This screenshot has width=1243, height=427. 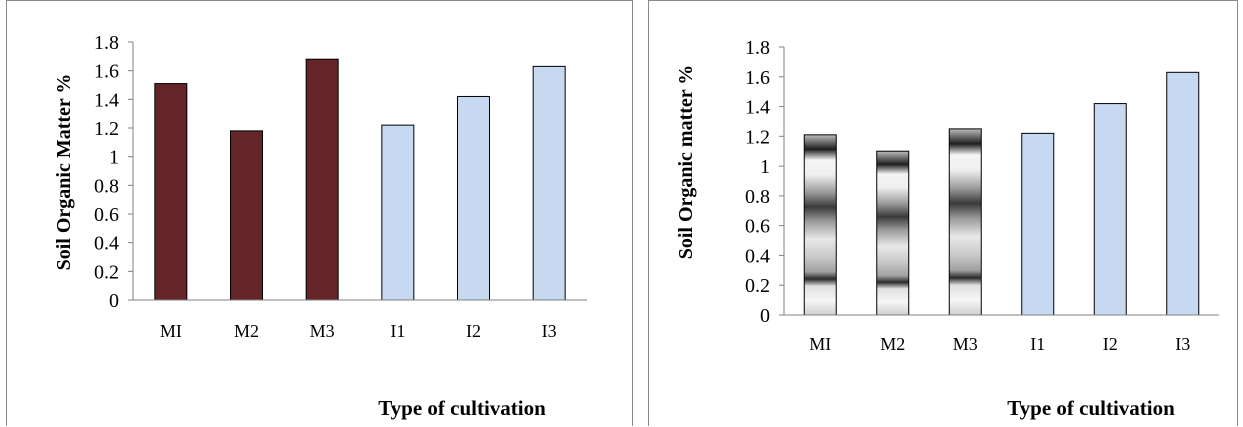 I want to click on y-axis-label: Soil Organic Matter %, so click(x=64, y=172).